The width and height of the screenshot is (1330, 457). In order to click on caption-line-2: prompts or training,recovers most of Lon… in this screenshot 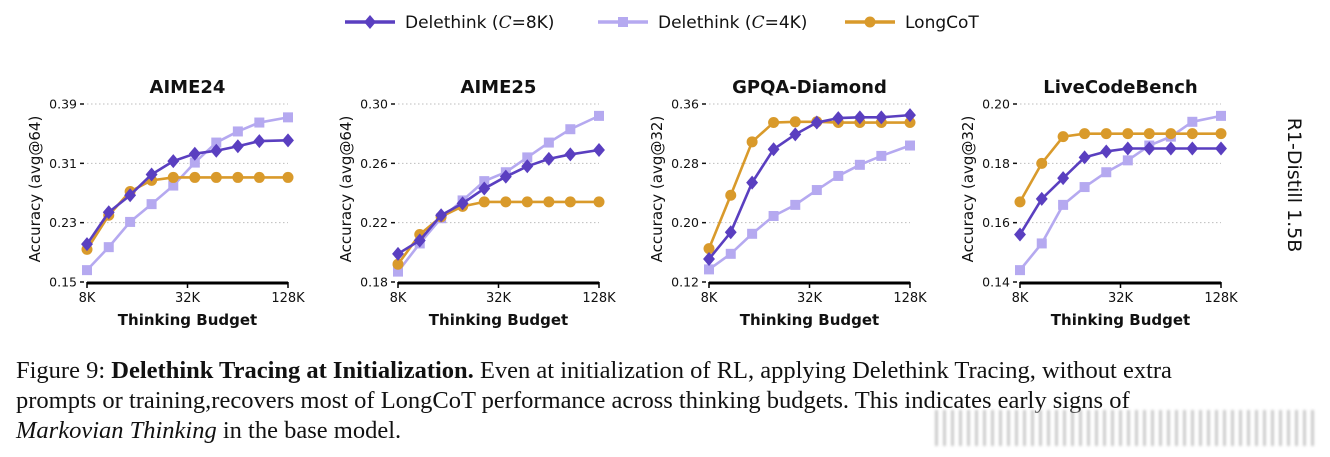, I will do `click(573, 400)`.